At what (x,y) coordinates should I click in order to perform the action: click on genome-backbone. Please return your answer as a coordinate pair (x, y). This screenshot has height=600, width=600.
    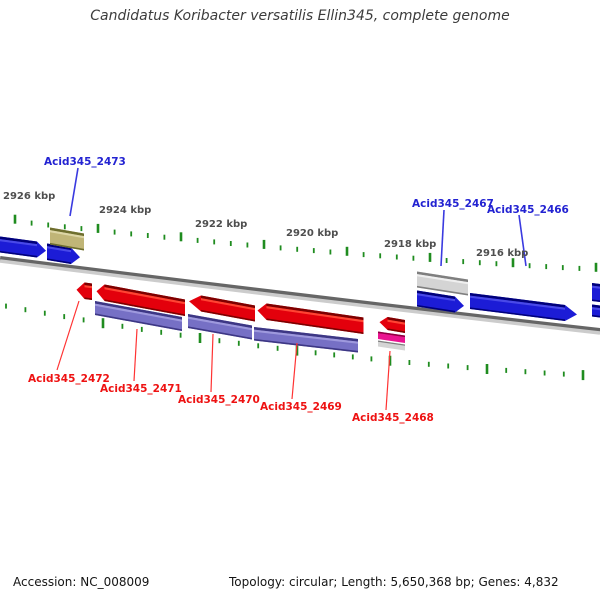
    Looking at the image, I should click on (300, 295).